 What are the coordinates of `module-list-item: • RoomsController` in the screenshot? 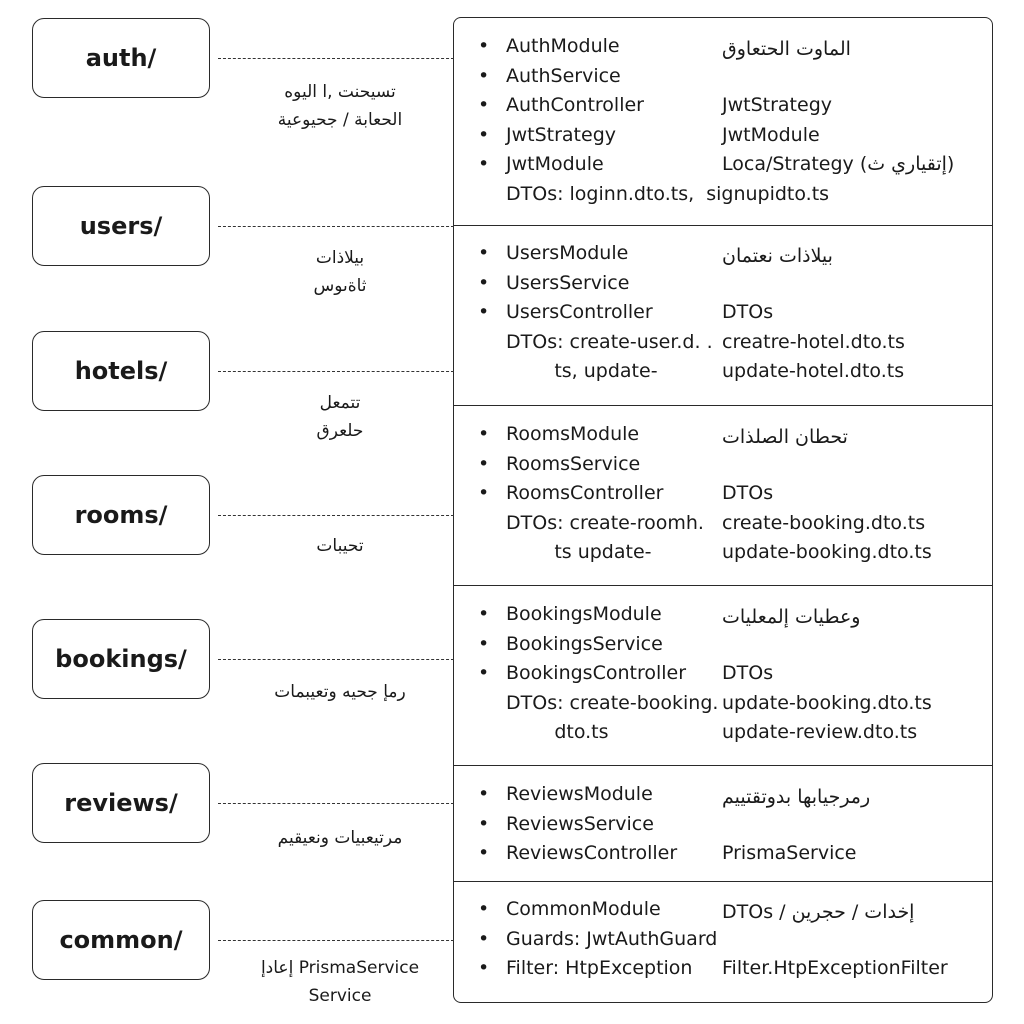 It's located at (570, 493).